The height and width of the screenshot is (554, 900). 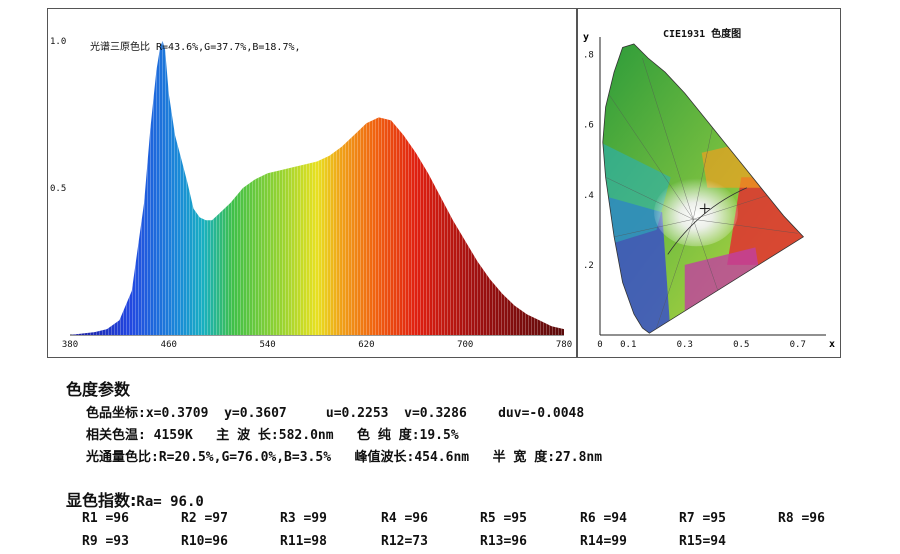 What do you see at coordinates (245, 457) in the screenshot?
I see `lum-ratio-value: R=20.5%,G=76.0%,B=3.5%` at bounding box center [245, 457].